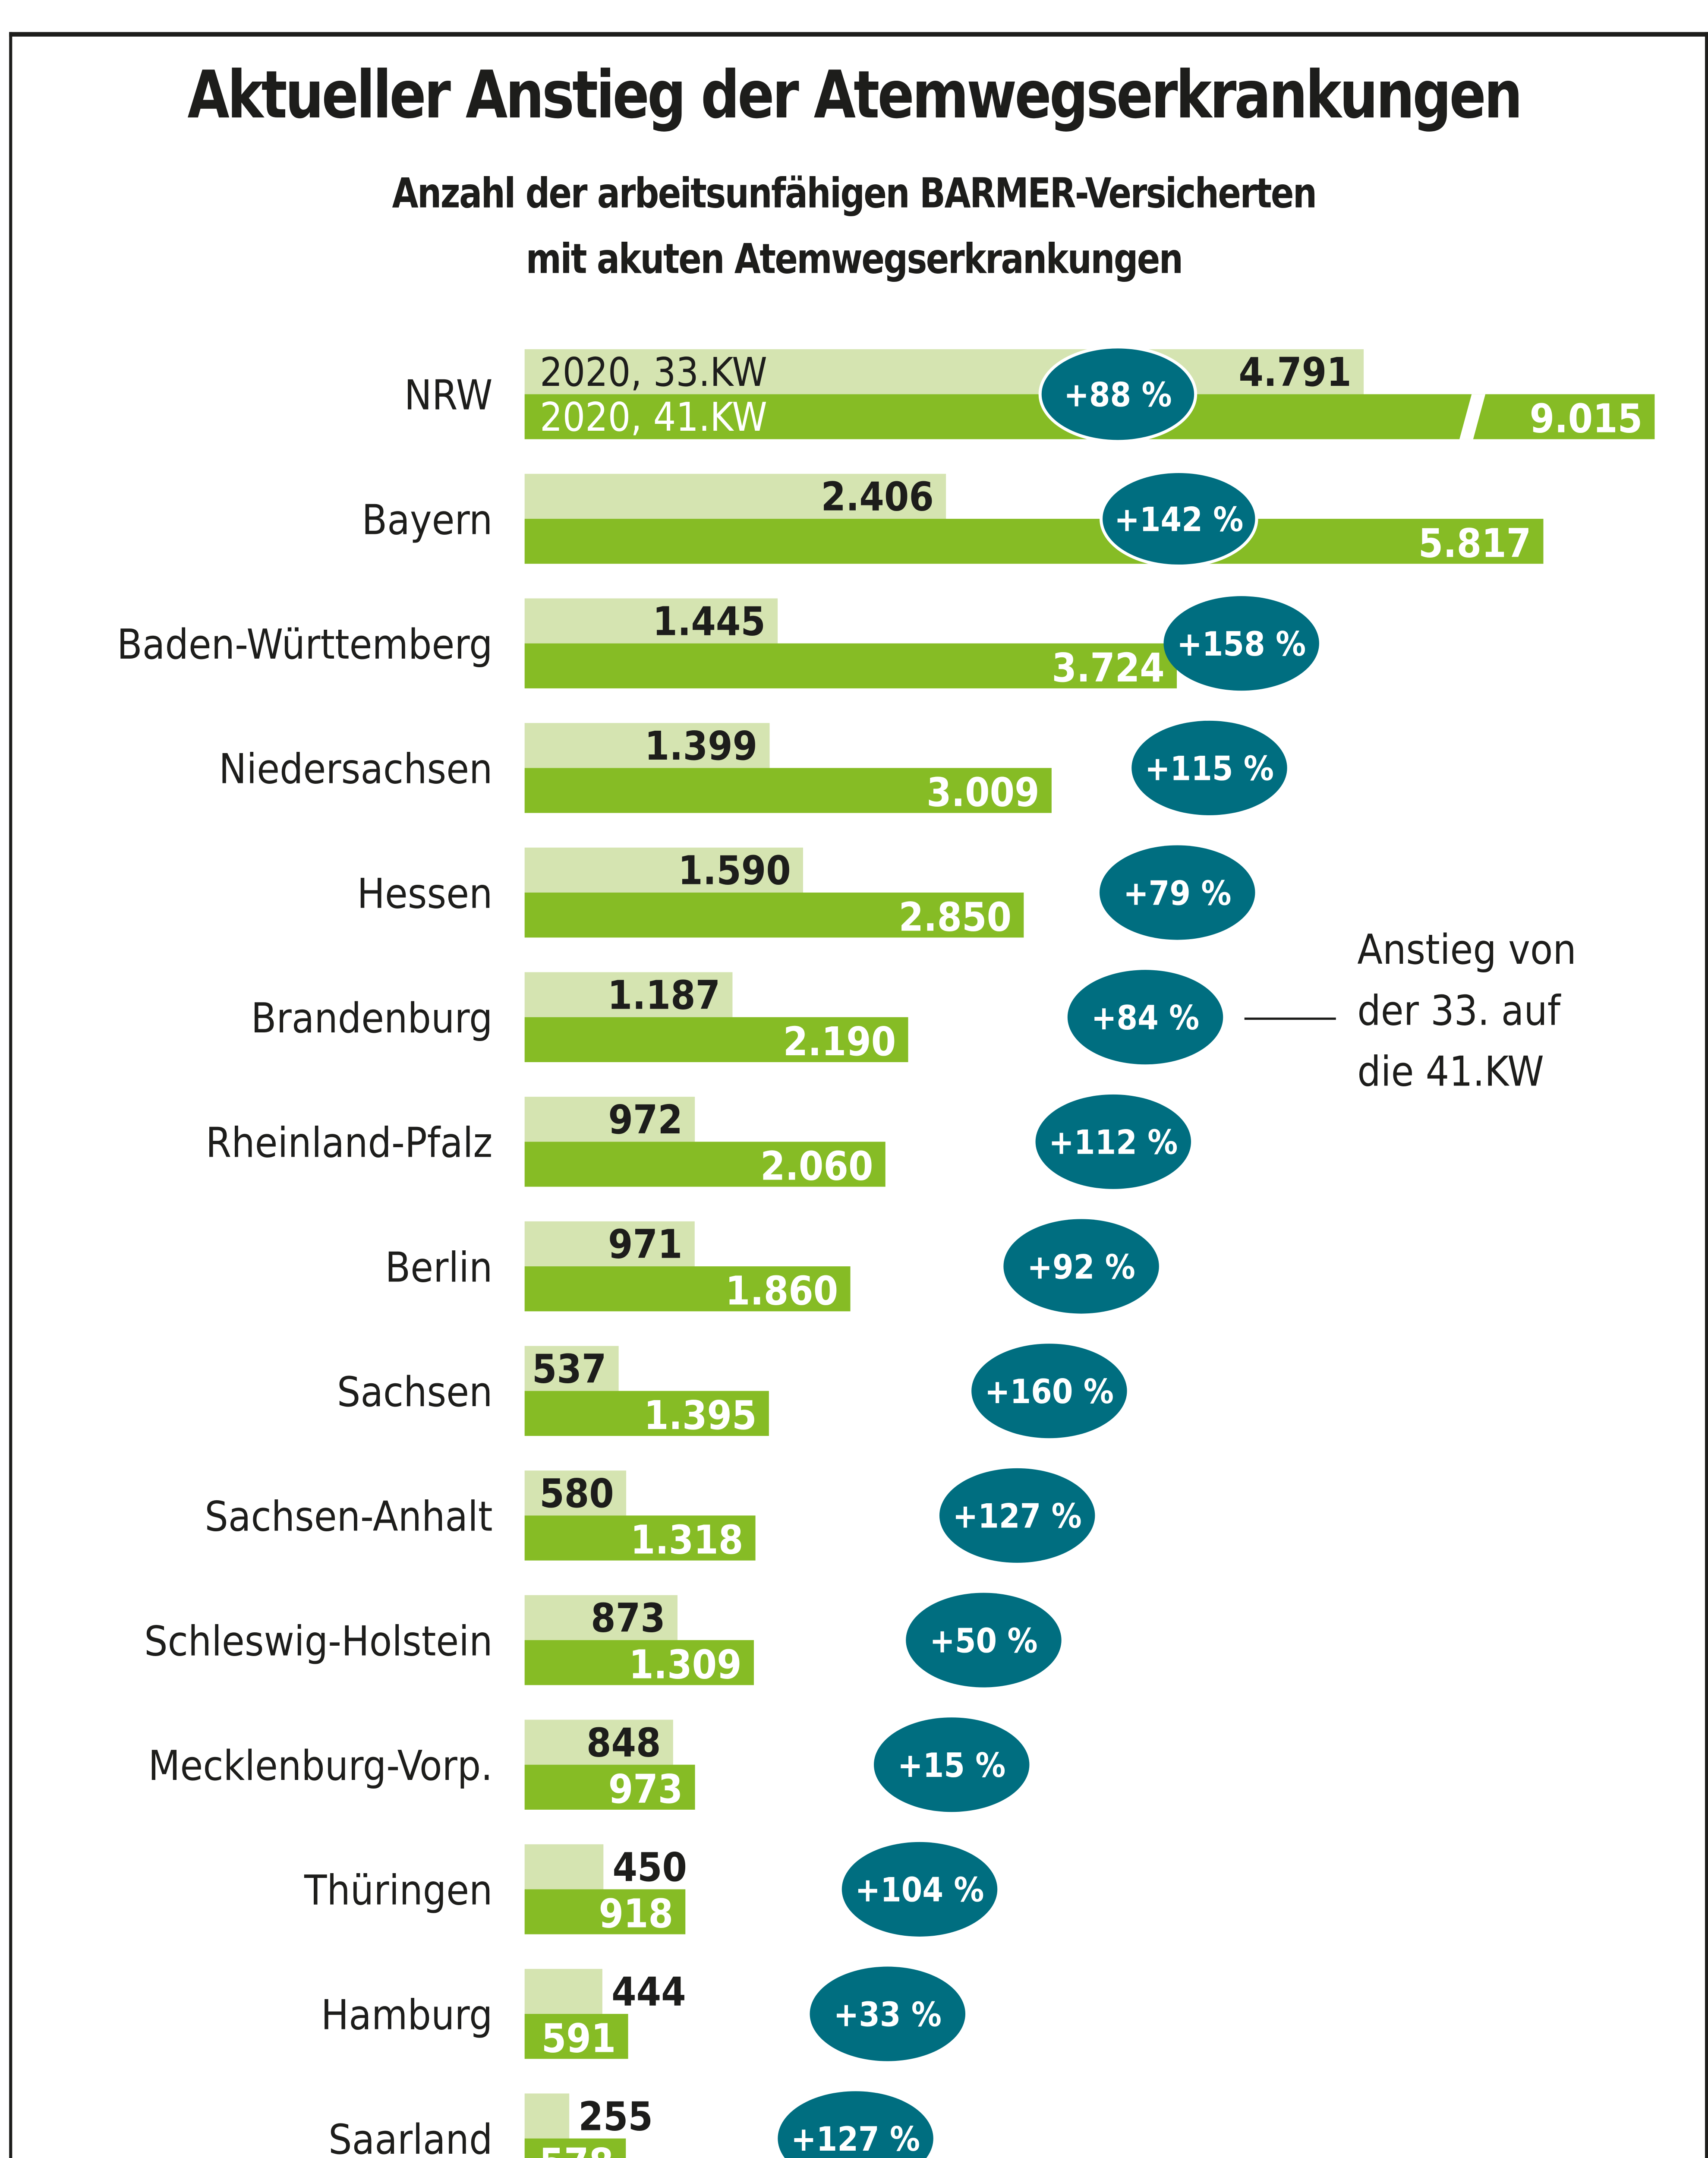 This screenshot has height=2158, width=1708. Describe the element at coordinates (781, 1291) in the screenshot. I see `value-label-week41: 1.860` at that location.